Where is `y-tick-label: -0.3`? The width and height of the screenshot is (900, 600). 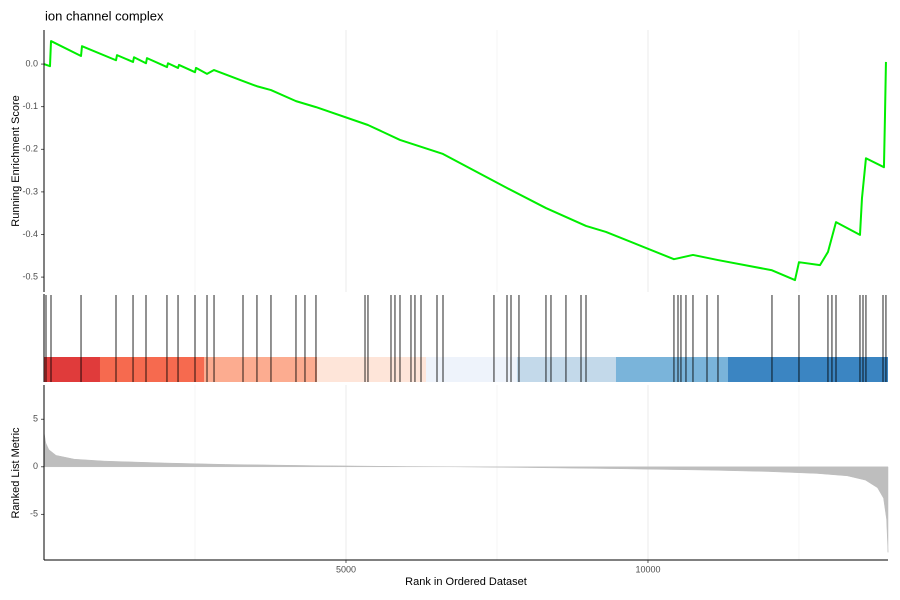 y-tick-label: -0.3 is located at coordinates (30, 191).